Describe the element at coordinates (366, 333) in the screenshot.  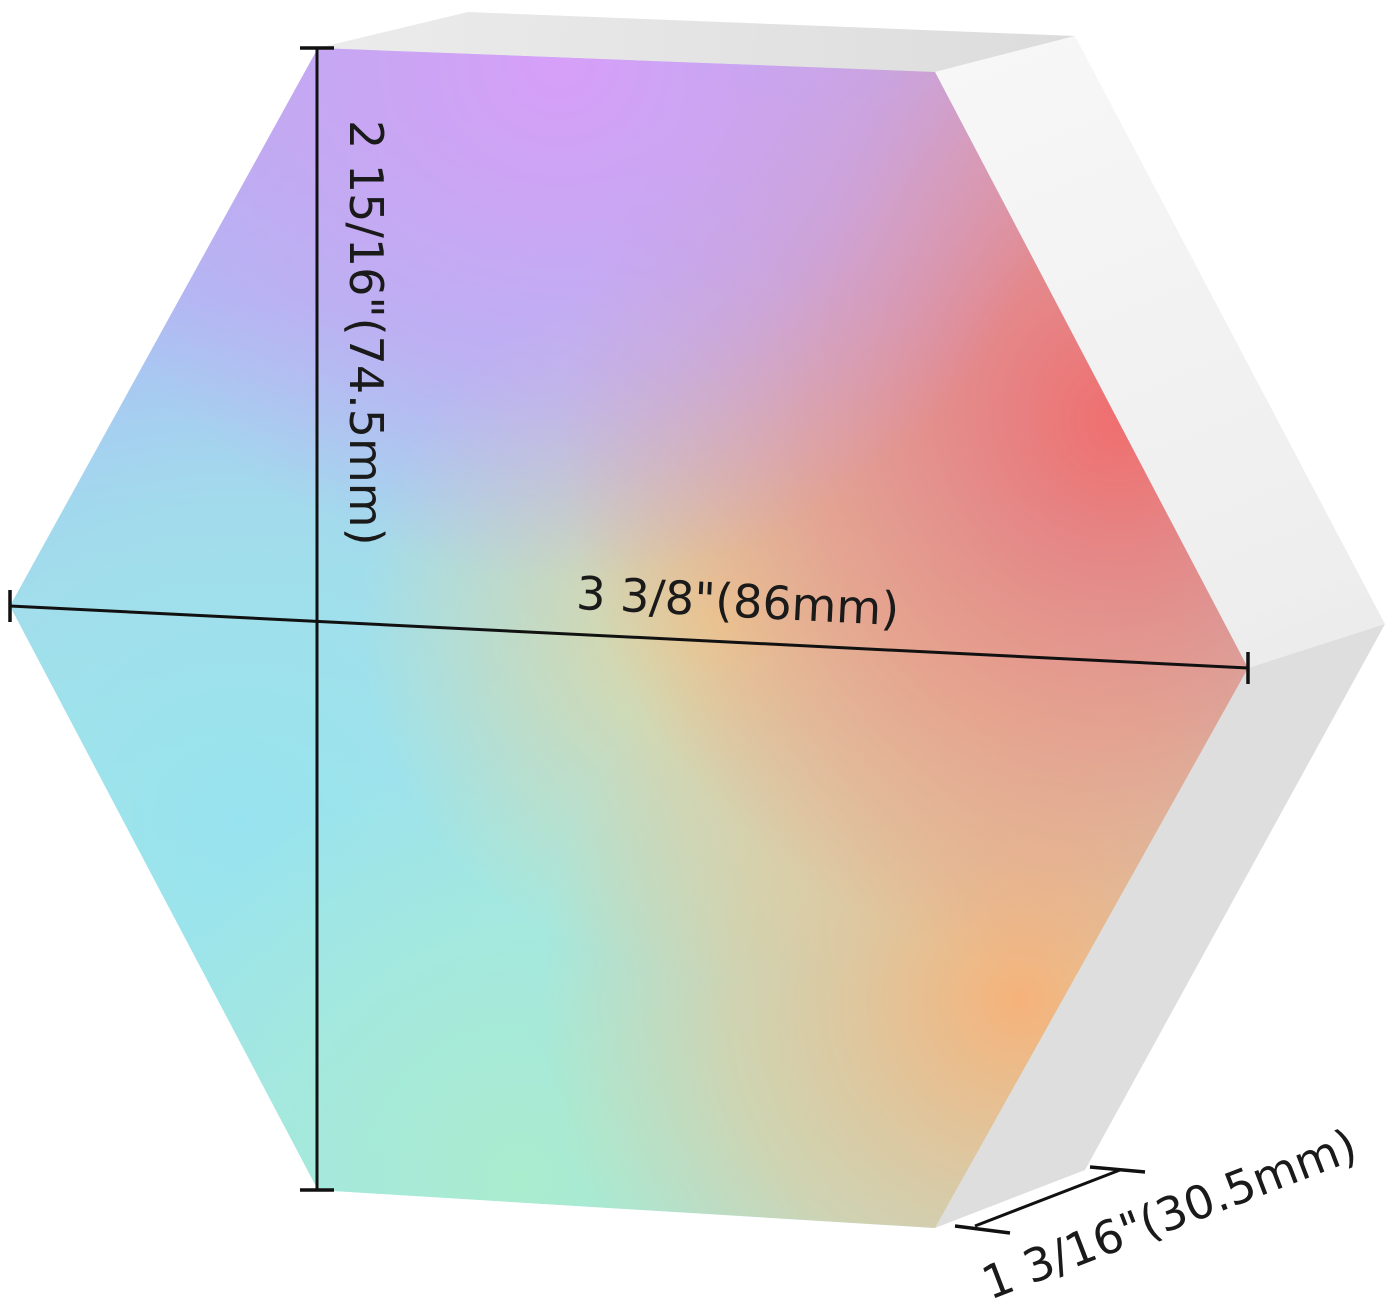
I see `height-label: 2 15/16"(74.5mm)` at that location.